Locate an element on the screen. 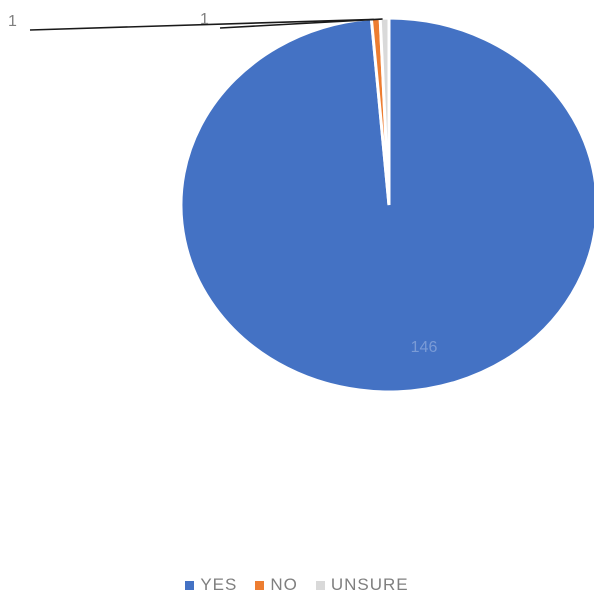 This screenshot has width=594, height=605. legend-label-no: NO is located at coordinates (284, 584).